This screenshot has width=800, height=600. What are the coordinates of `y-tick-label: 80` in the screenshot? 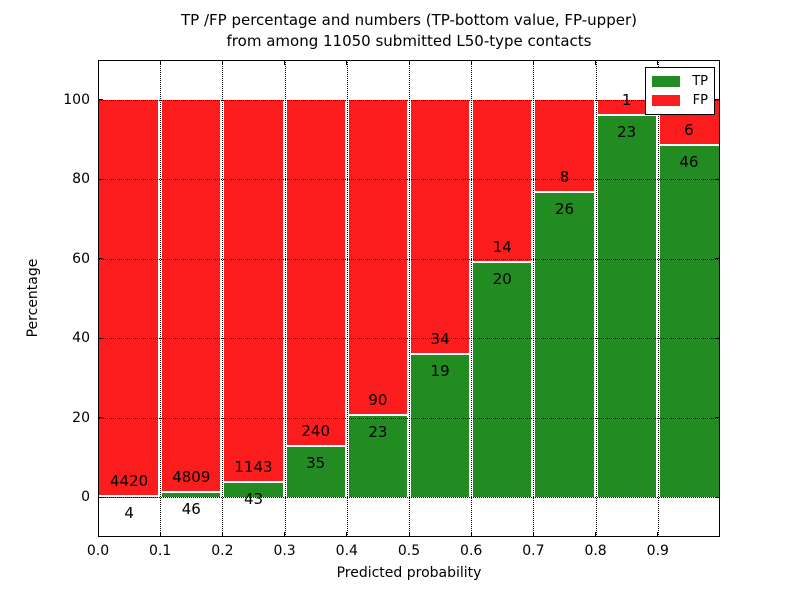 It's located at (81, 179).